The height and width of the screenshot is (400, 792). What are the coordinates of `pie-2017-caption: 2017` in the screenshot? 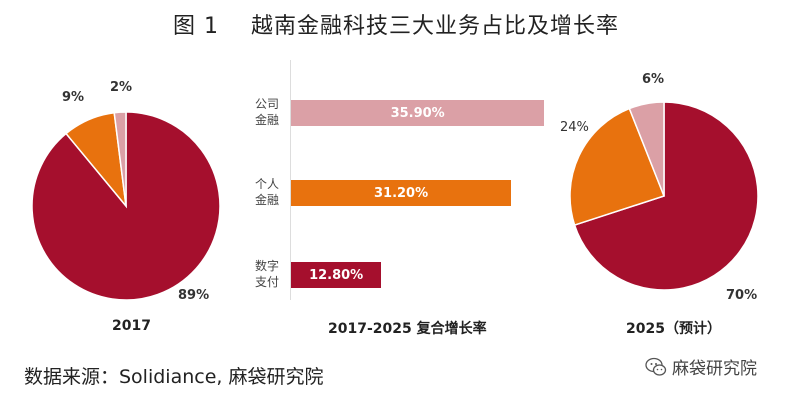 It's located at (131, 326).